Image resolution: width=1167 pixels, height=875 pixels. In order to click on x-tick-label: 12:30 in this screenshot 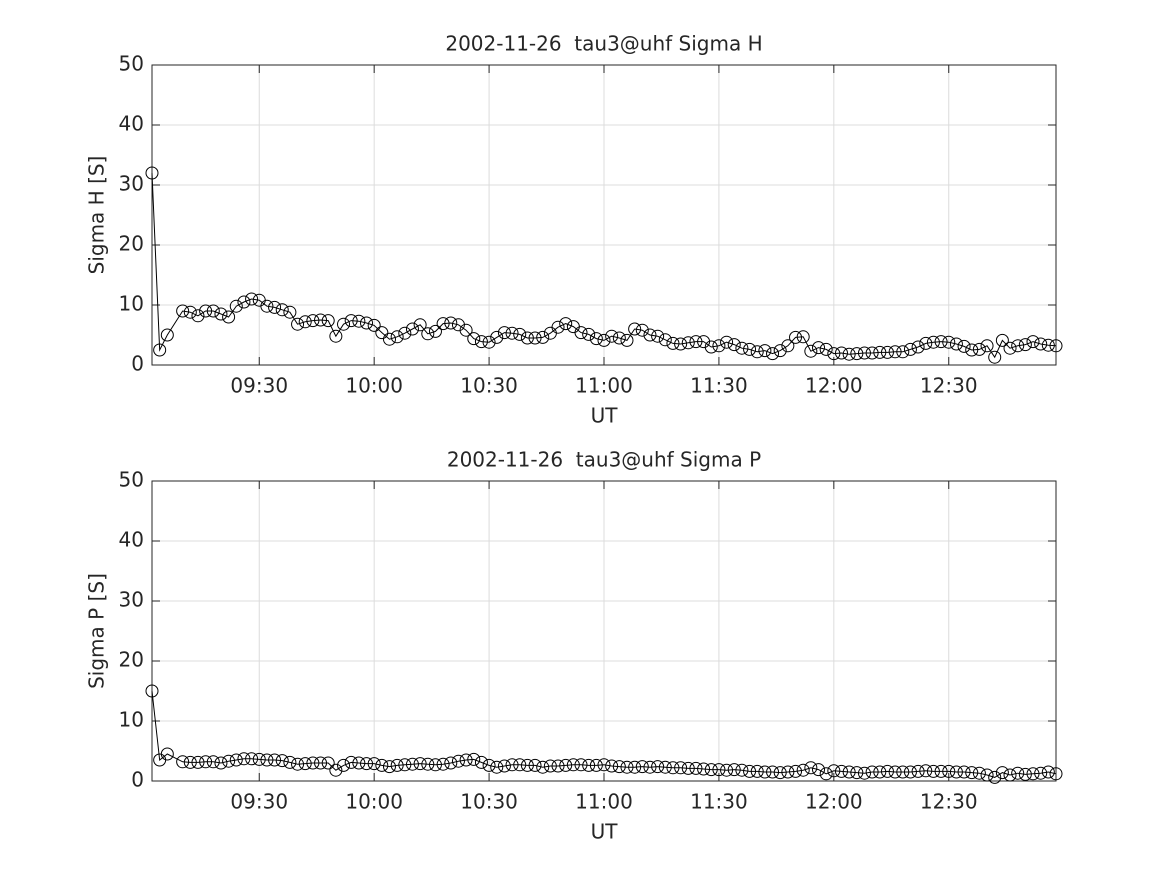, I will do `click(949, 386)`.